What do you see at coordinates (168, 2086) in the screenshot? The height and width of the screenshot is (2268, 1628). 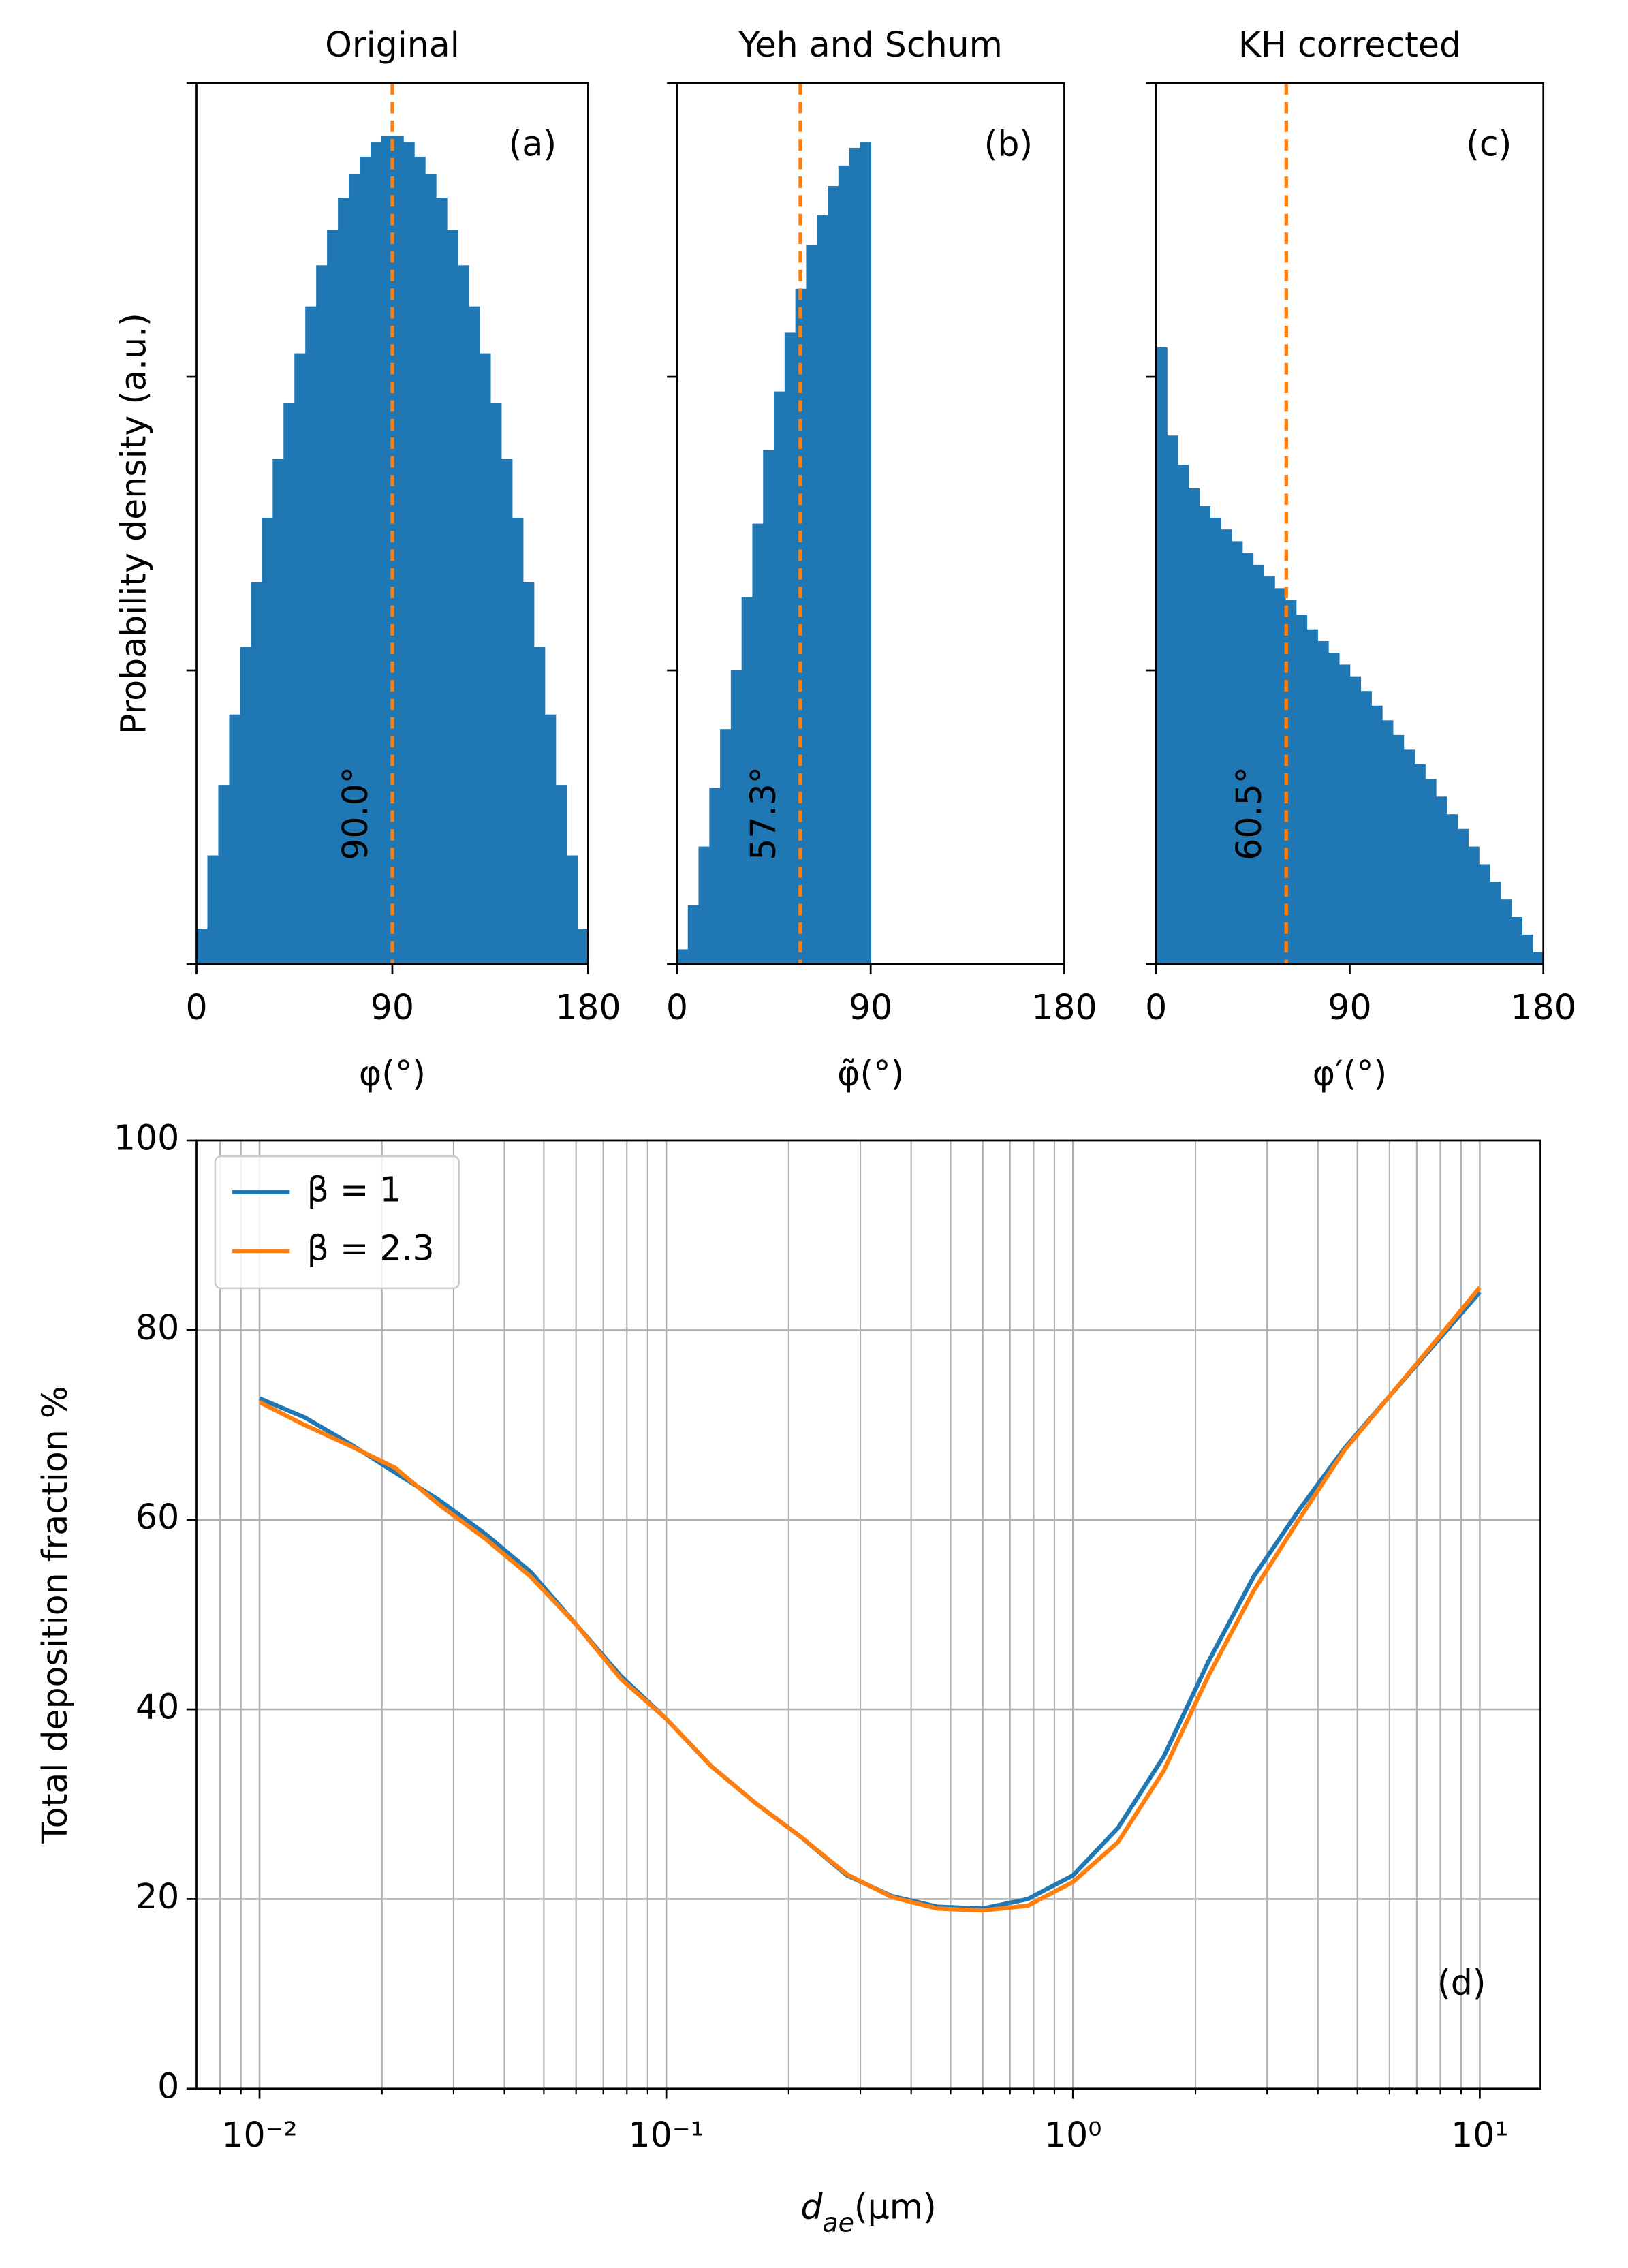 I see `y-tick-label: 0` at bounding box center [168, 2086].